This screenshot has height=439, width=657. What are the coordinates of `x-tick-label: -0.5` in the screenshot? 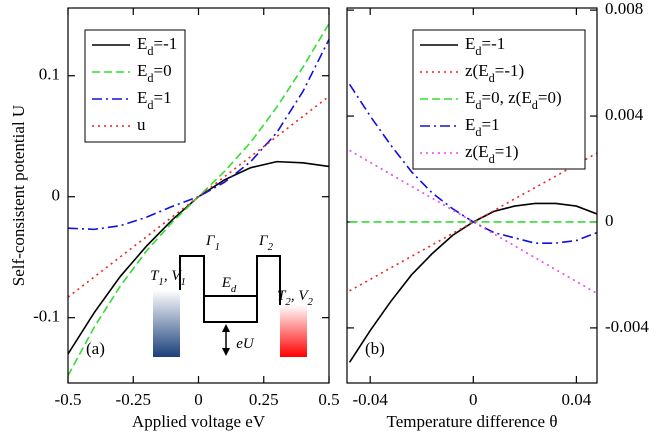 It's located at (68, 399).